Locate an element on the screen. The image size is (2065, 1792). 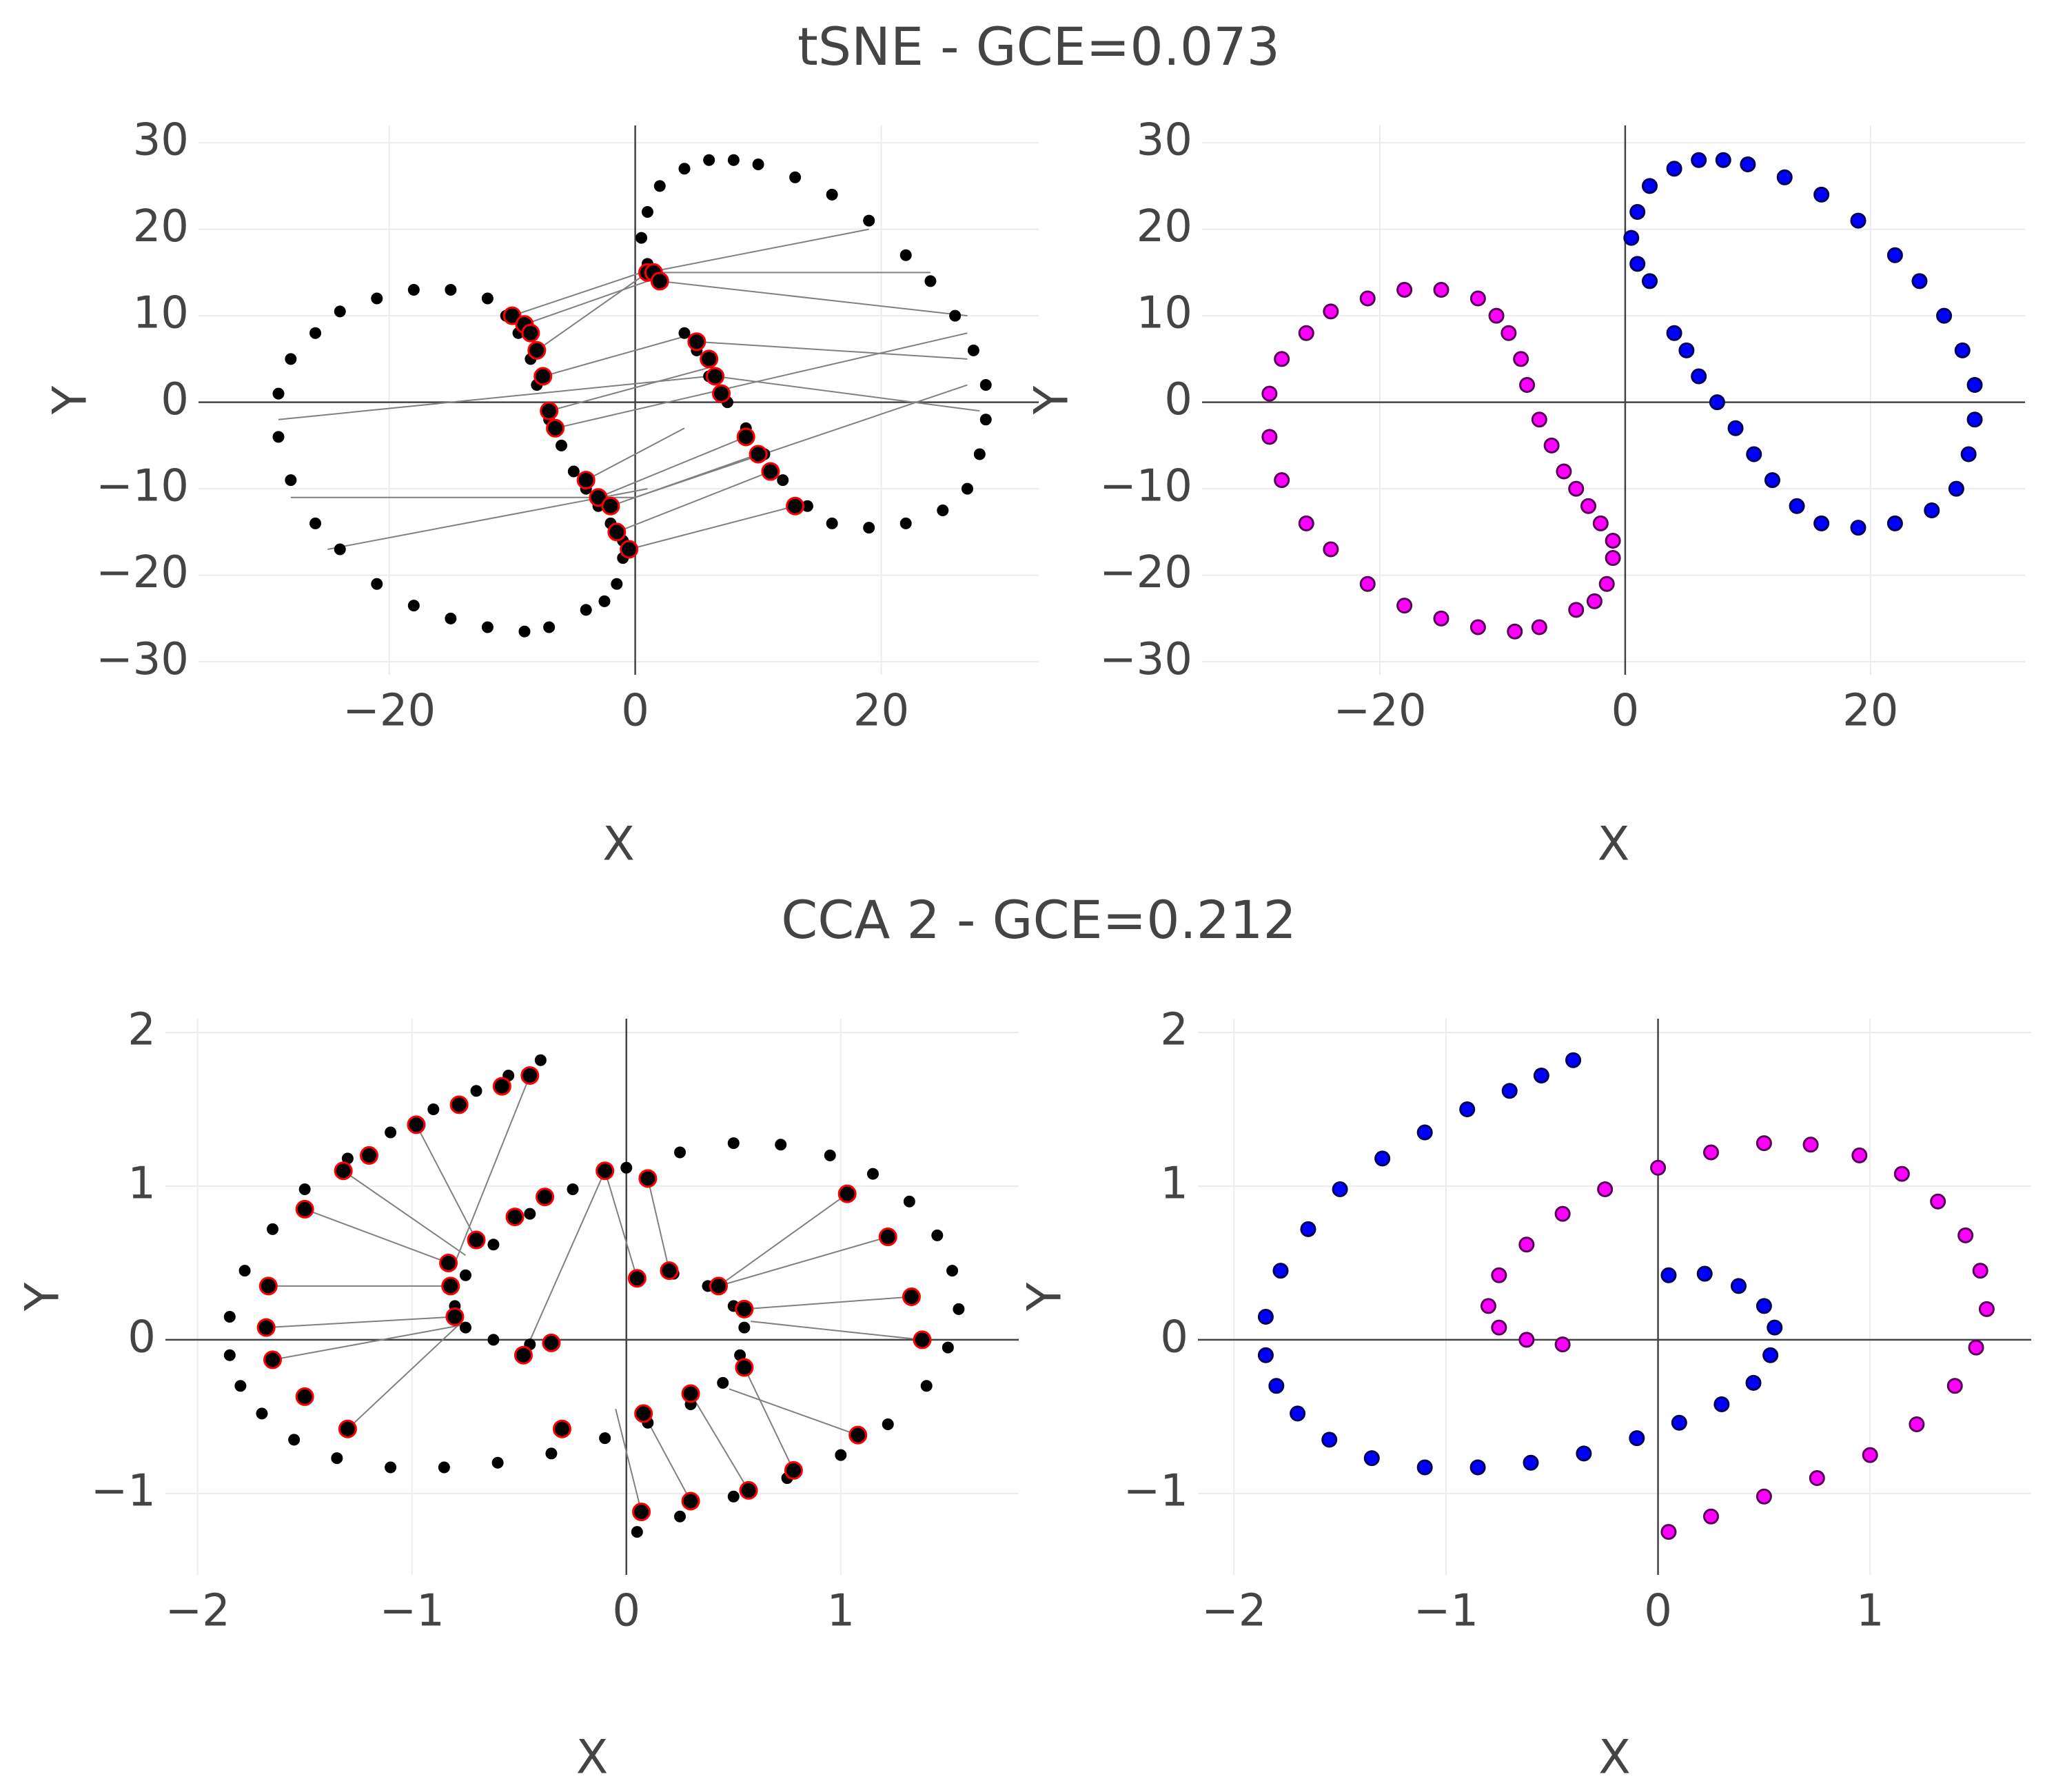
x-tick-label: −20 is located at coordinates (390, 711).